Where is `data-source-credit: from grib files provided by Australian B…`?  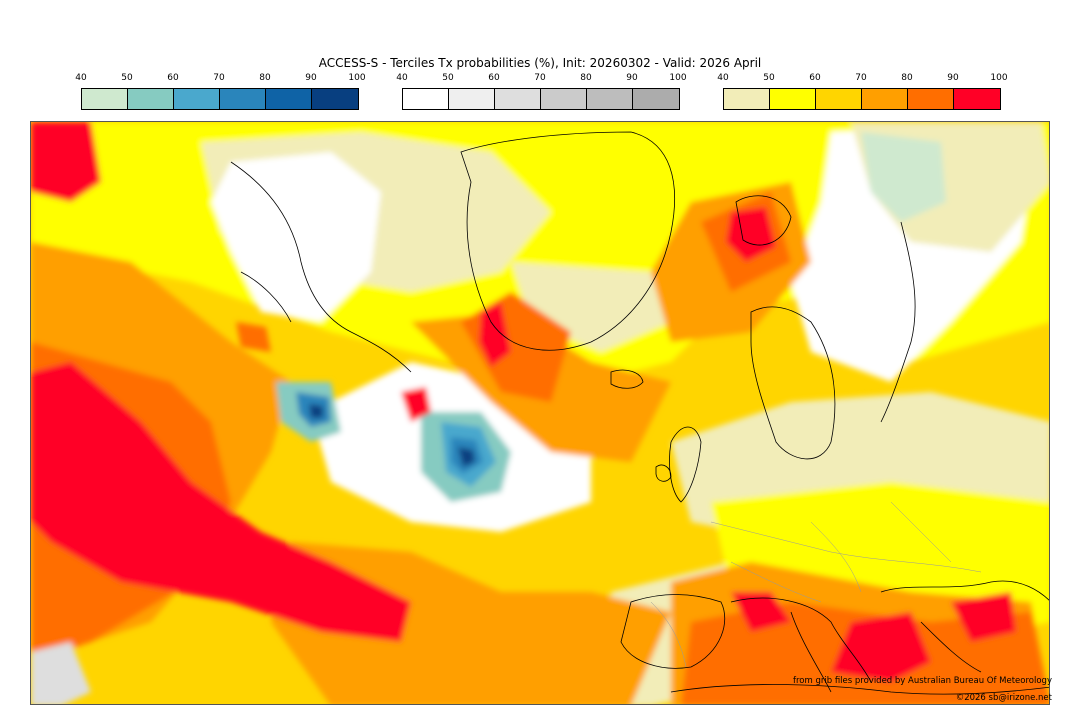
data-source-credit: from grib files provided by Australian B… is located at coordinates (922, 681).